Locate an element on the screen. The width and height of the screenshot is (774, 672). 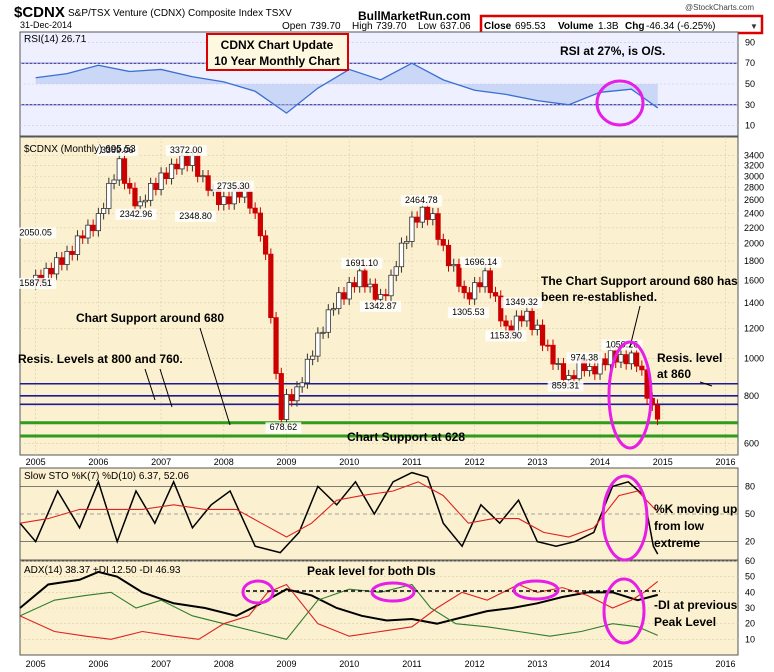
x-tick-label-mid: 2008 is located at coordinates (224, 462).